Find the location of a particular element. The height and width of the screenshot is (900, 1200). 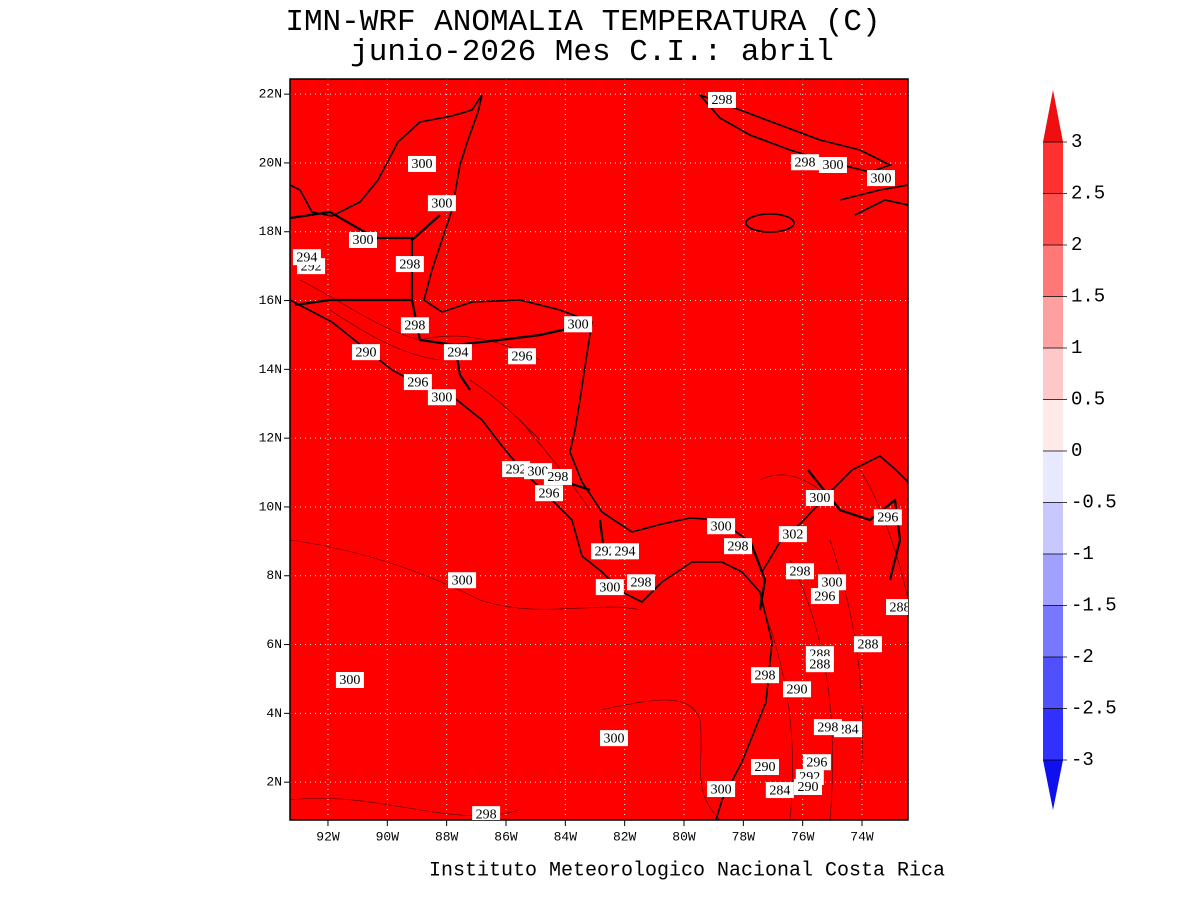

colorbar-label: 0.5 is located at coordinates (1088, 400).